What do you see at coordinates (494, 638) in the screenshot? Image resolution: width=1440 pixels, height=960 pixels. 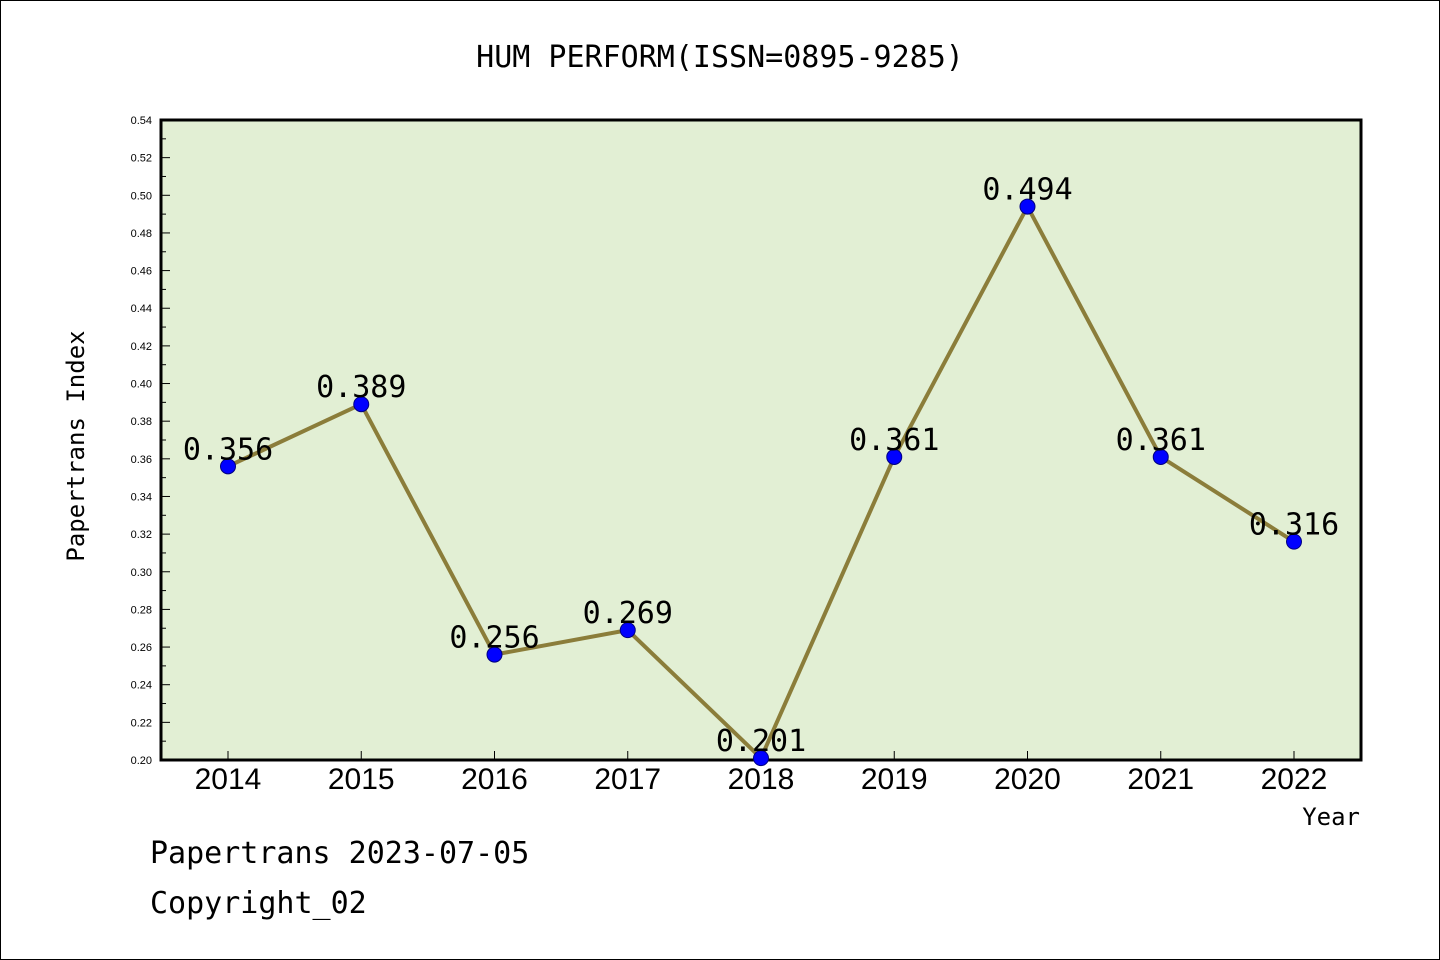 I see `data-label-2016: 0.256` at bounding box center [494, 638].